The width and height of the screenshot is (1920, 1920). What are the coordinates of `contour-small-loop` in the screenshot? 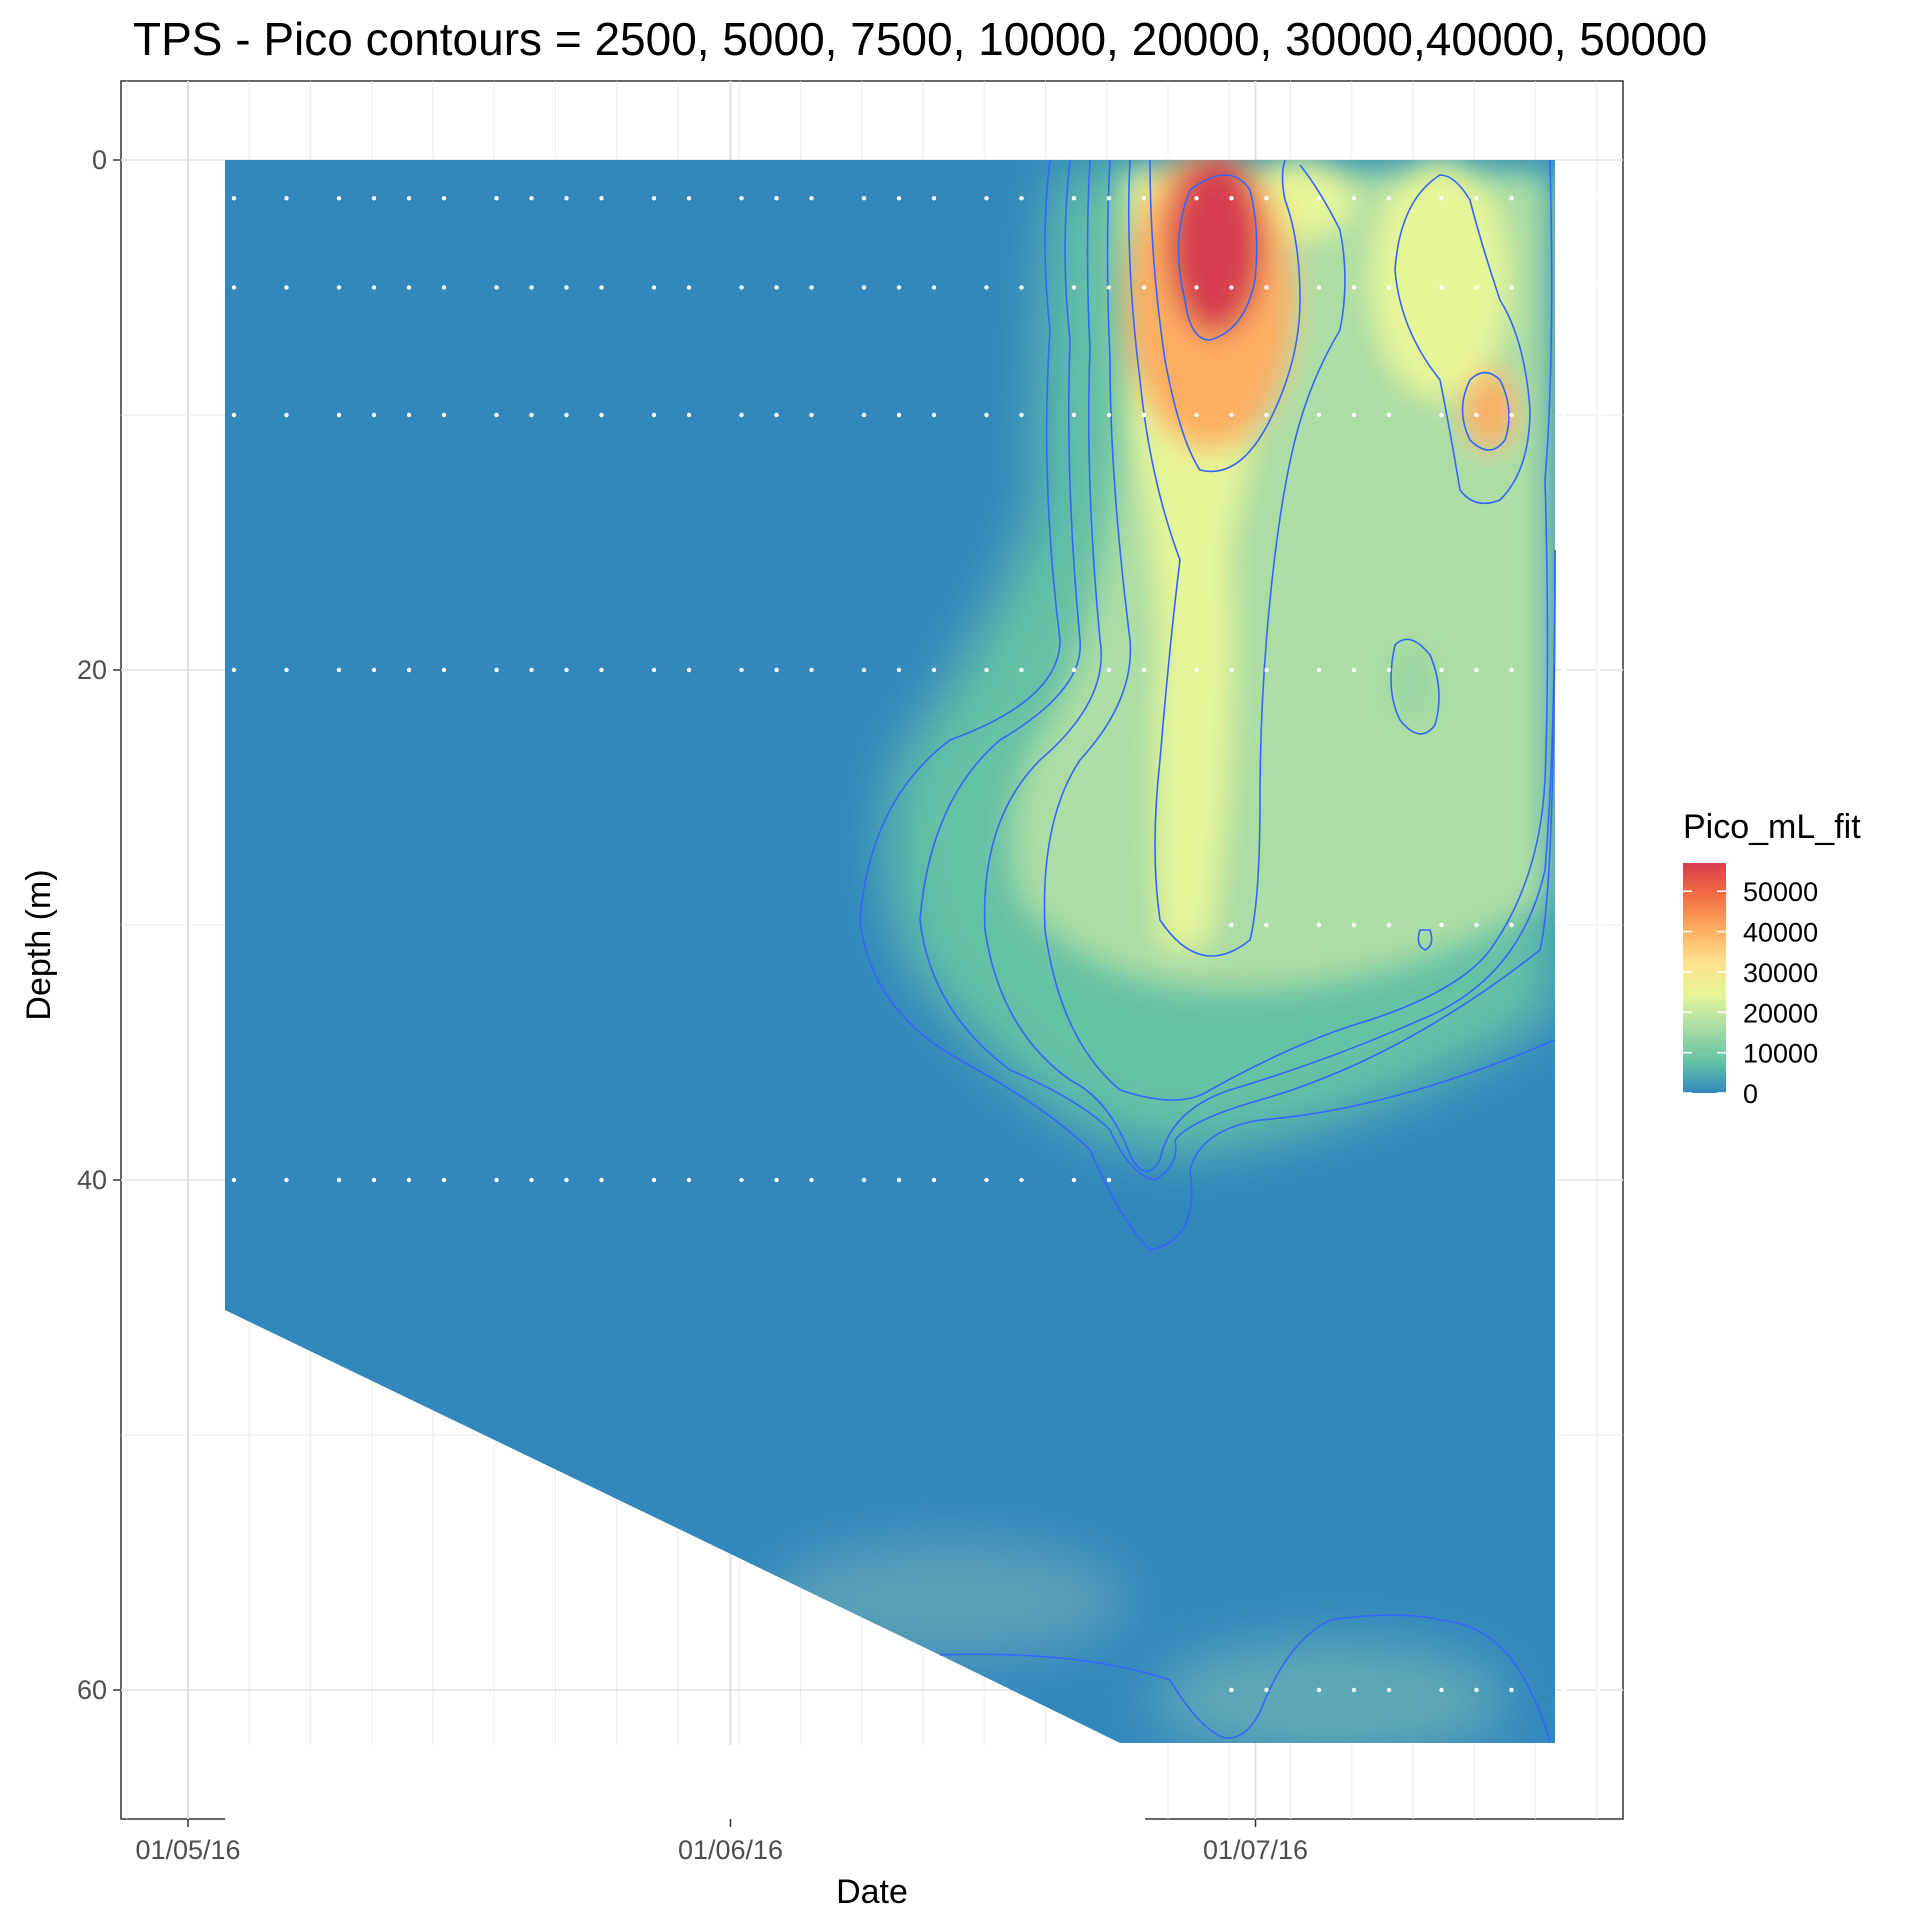 It's located at (1425, 940).